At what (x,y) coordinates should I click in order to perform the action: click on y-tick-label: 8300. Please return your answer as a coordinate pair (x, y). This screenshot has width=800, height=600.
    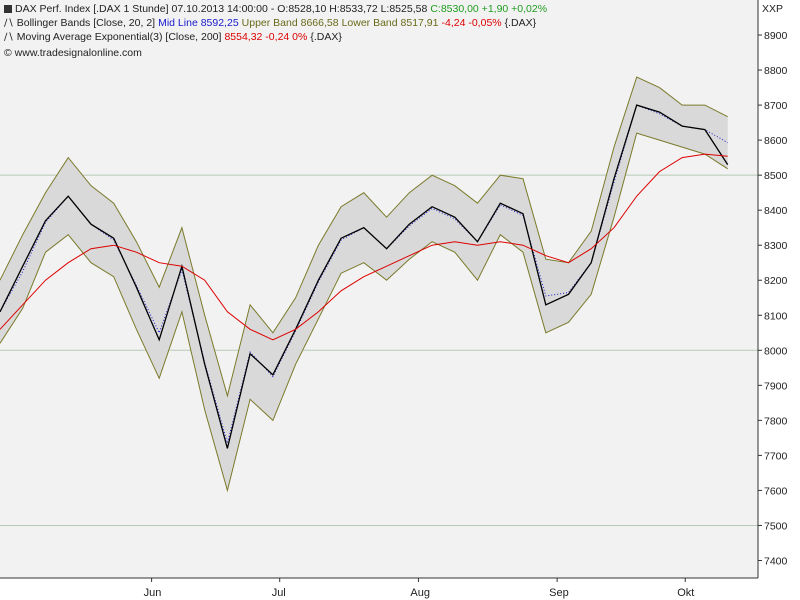
    Looking at the image, I should click on (776, 246).